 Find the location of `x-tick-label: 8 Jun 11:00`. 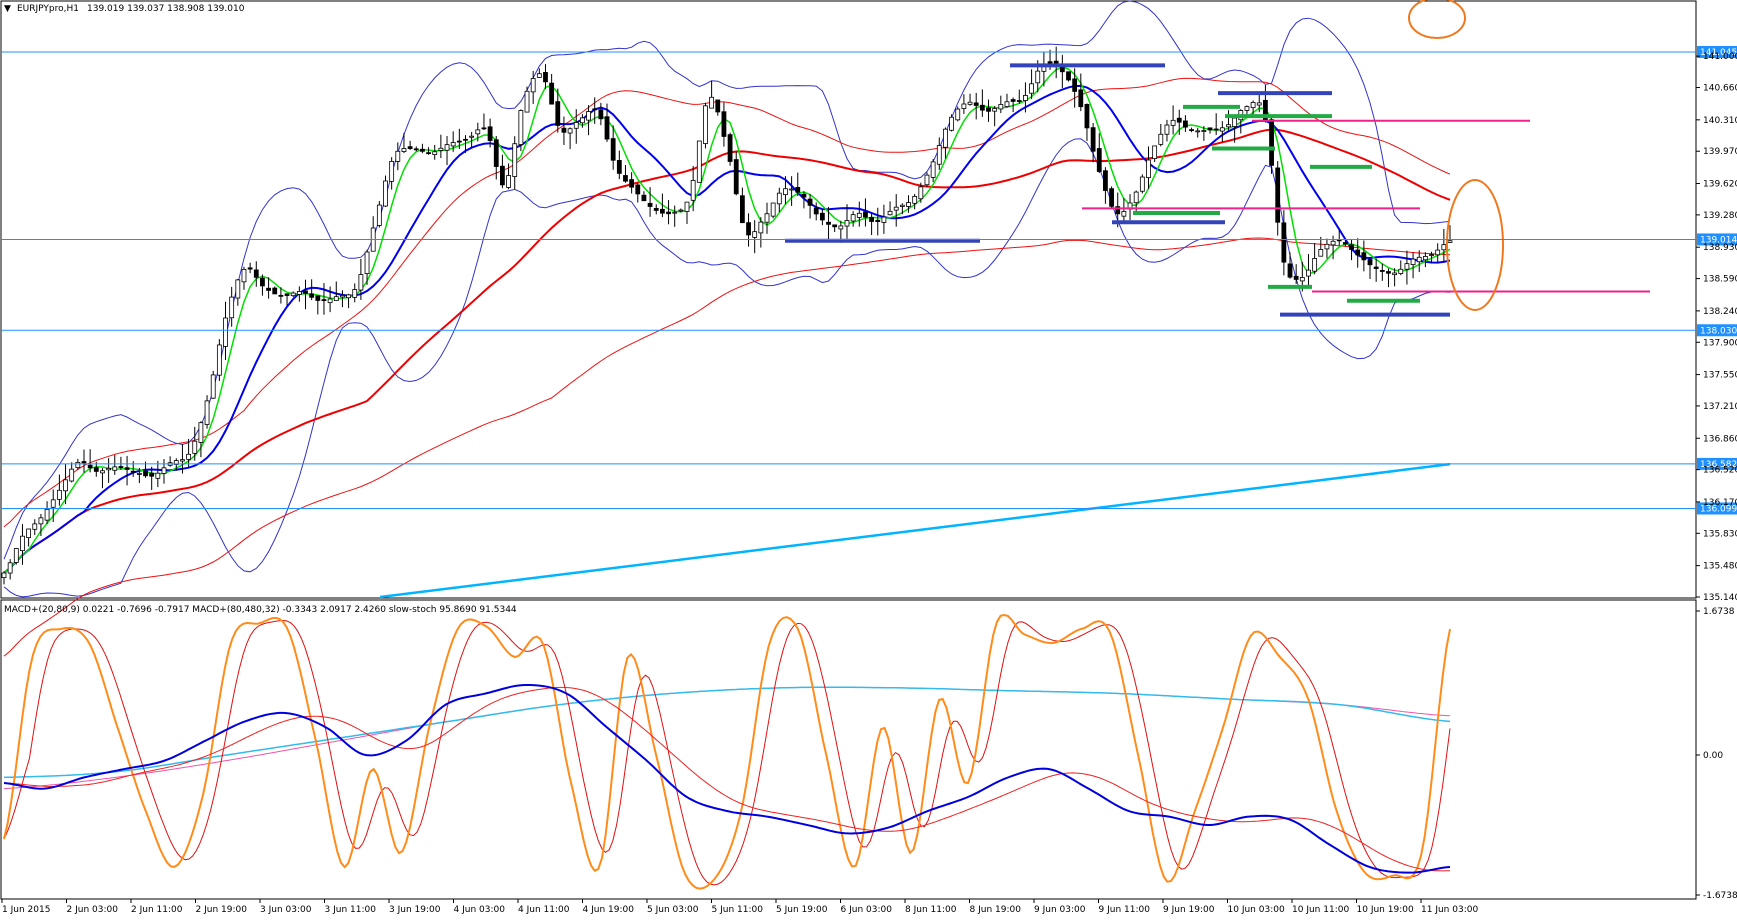

x-tick-label: 8 Jun 11:00 is located at coordinates (931, 910).